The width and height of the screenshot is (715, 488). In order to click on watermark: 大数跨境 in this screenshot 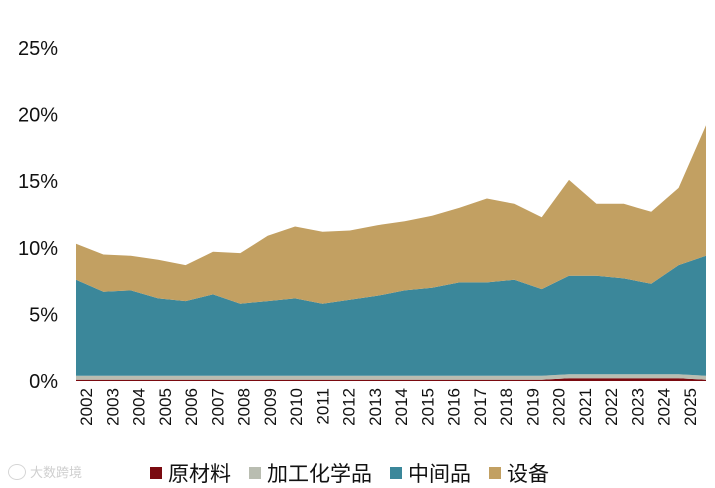, I will do `click(45, 471)`.